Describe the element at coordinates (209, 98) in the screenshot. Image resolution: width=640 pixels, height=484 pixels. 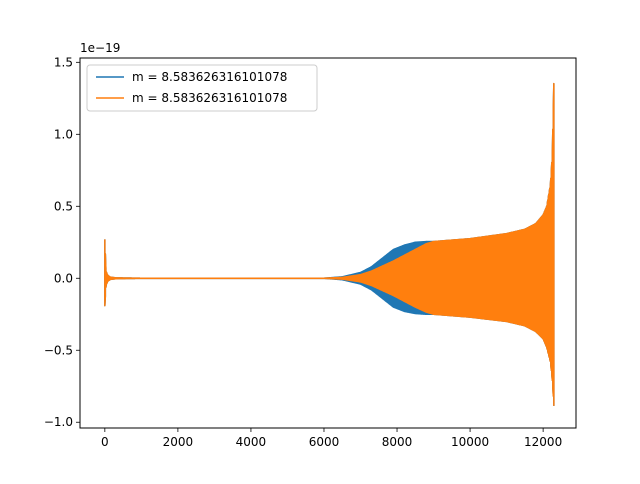
I see `legend-label-series-2: m = 8.583626316101078` at that location.